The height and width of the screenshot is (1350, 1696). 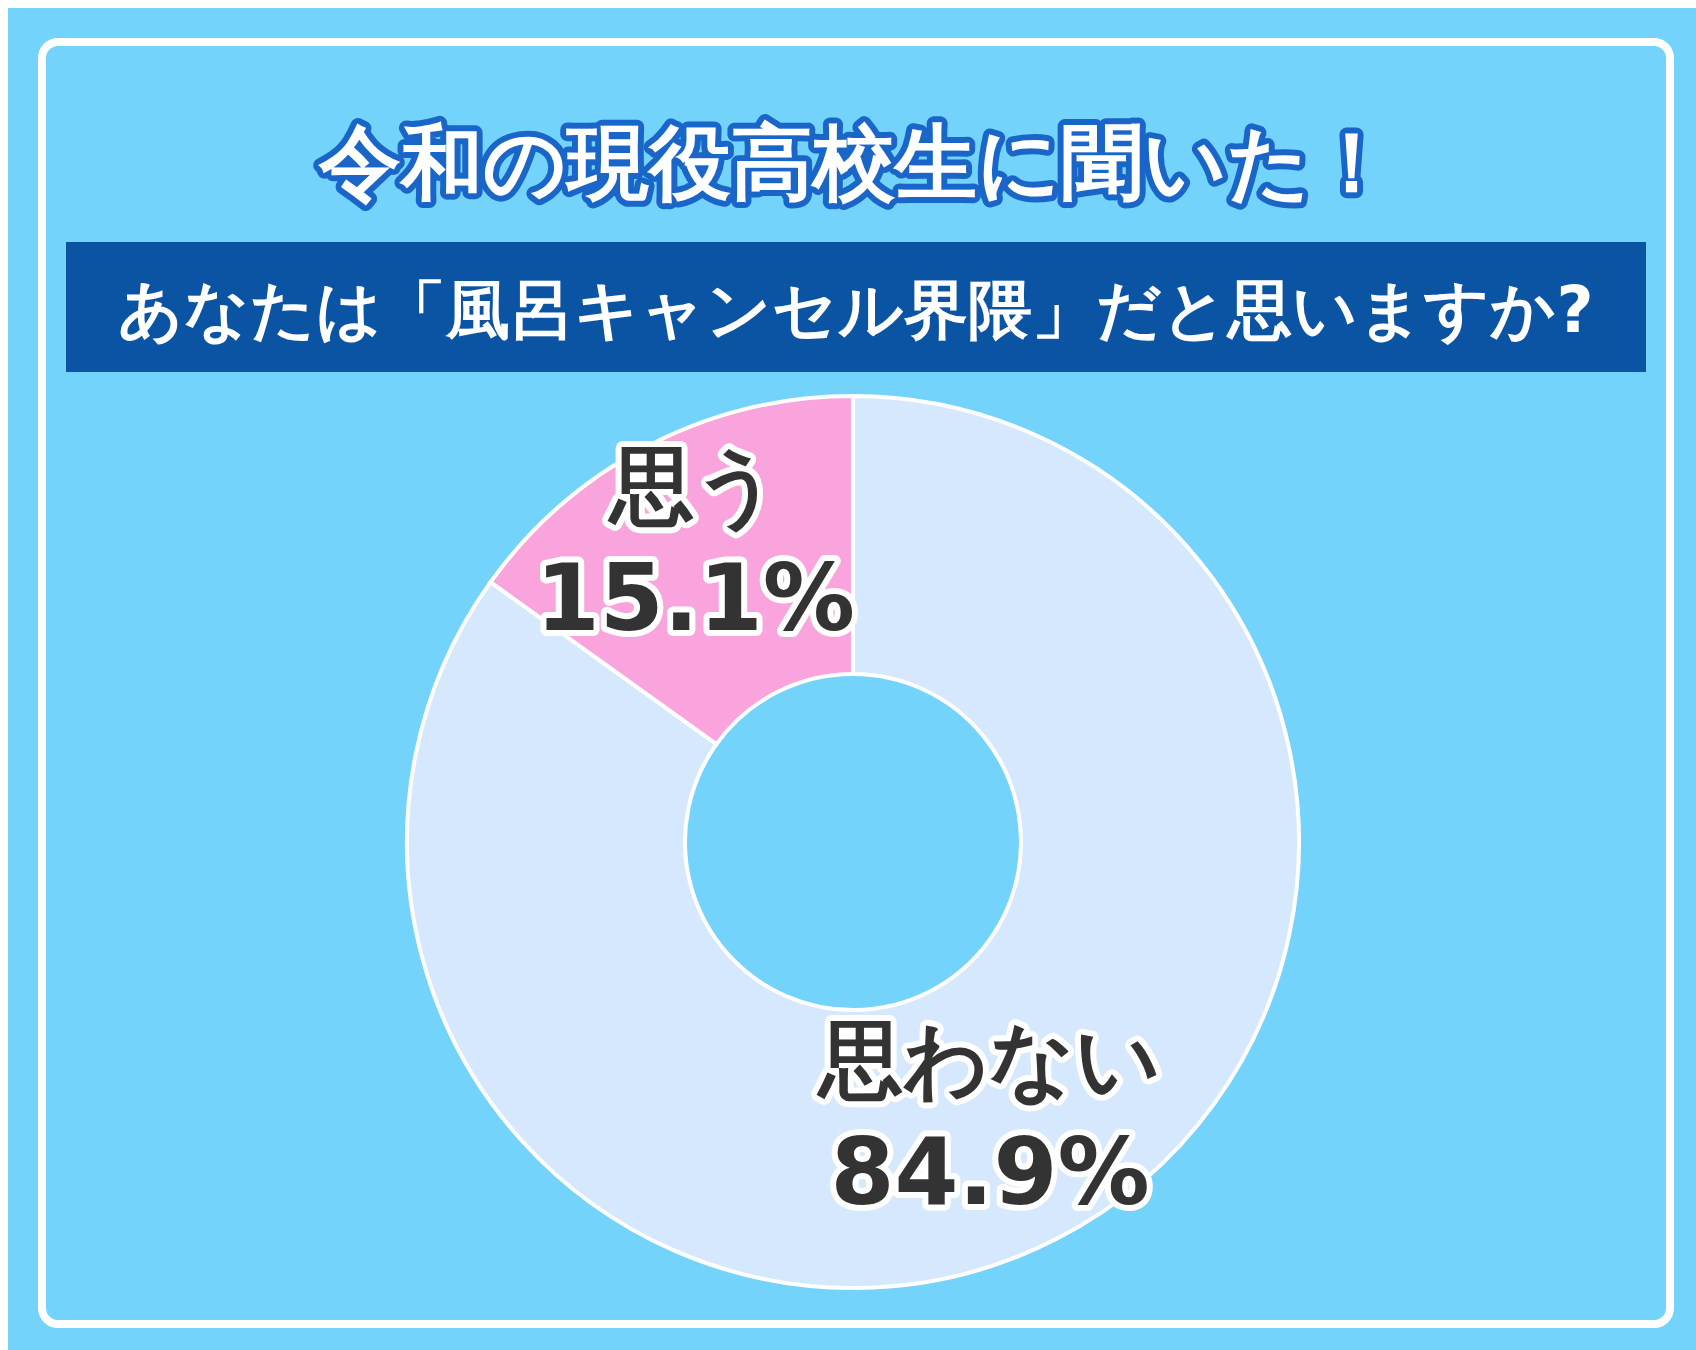 What do you see at coordinates (856, 310) in the screenshot?
I see `chart-subtitle: あなたは「風呂キャンセル界隈」だと思いますか?` at bounding box center [856, 310].